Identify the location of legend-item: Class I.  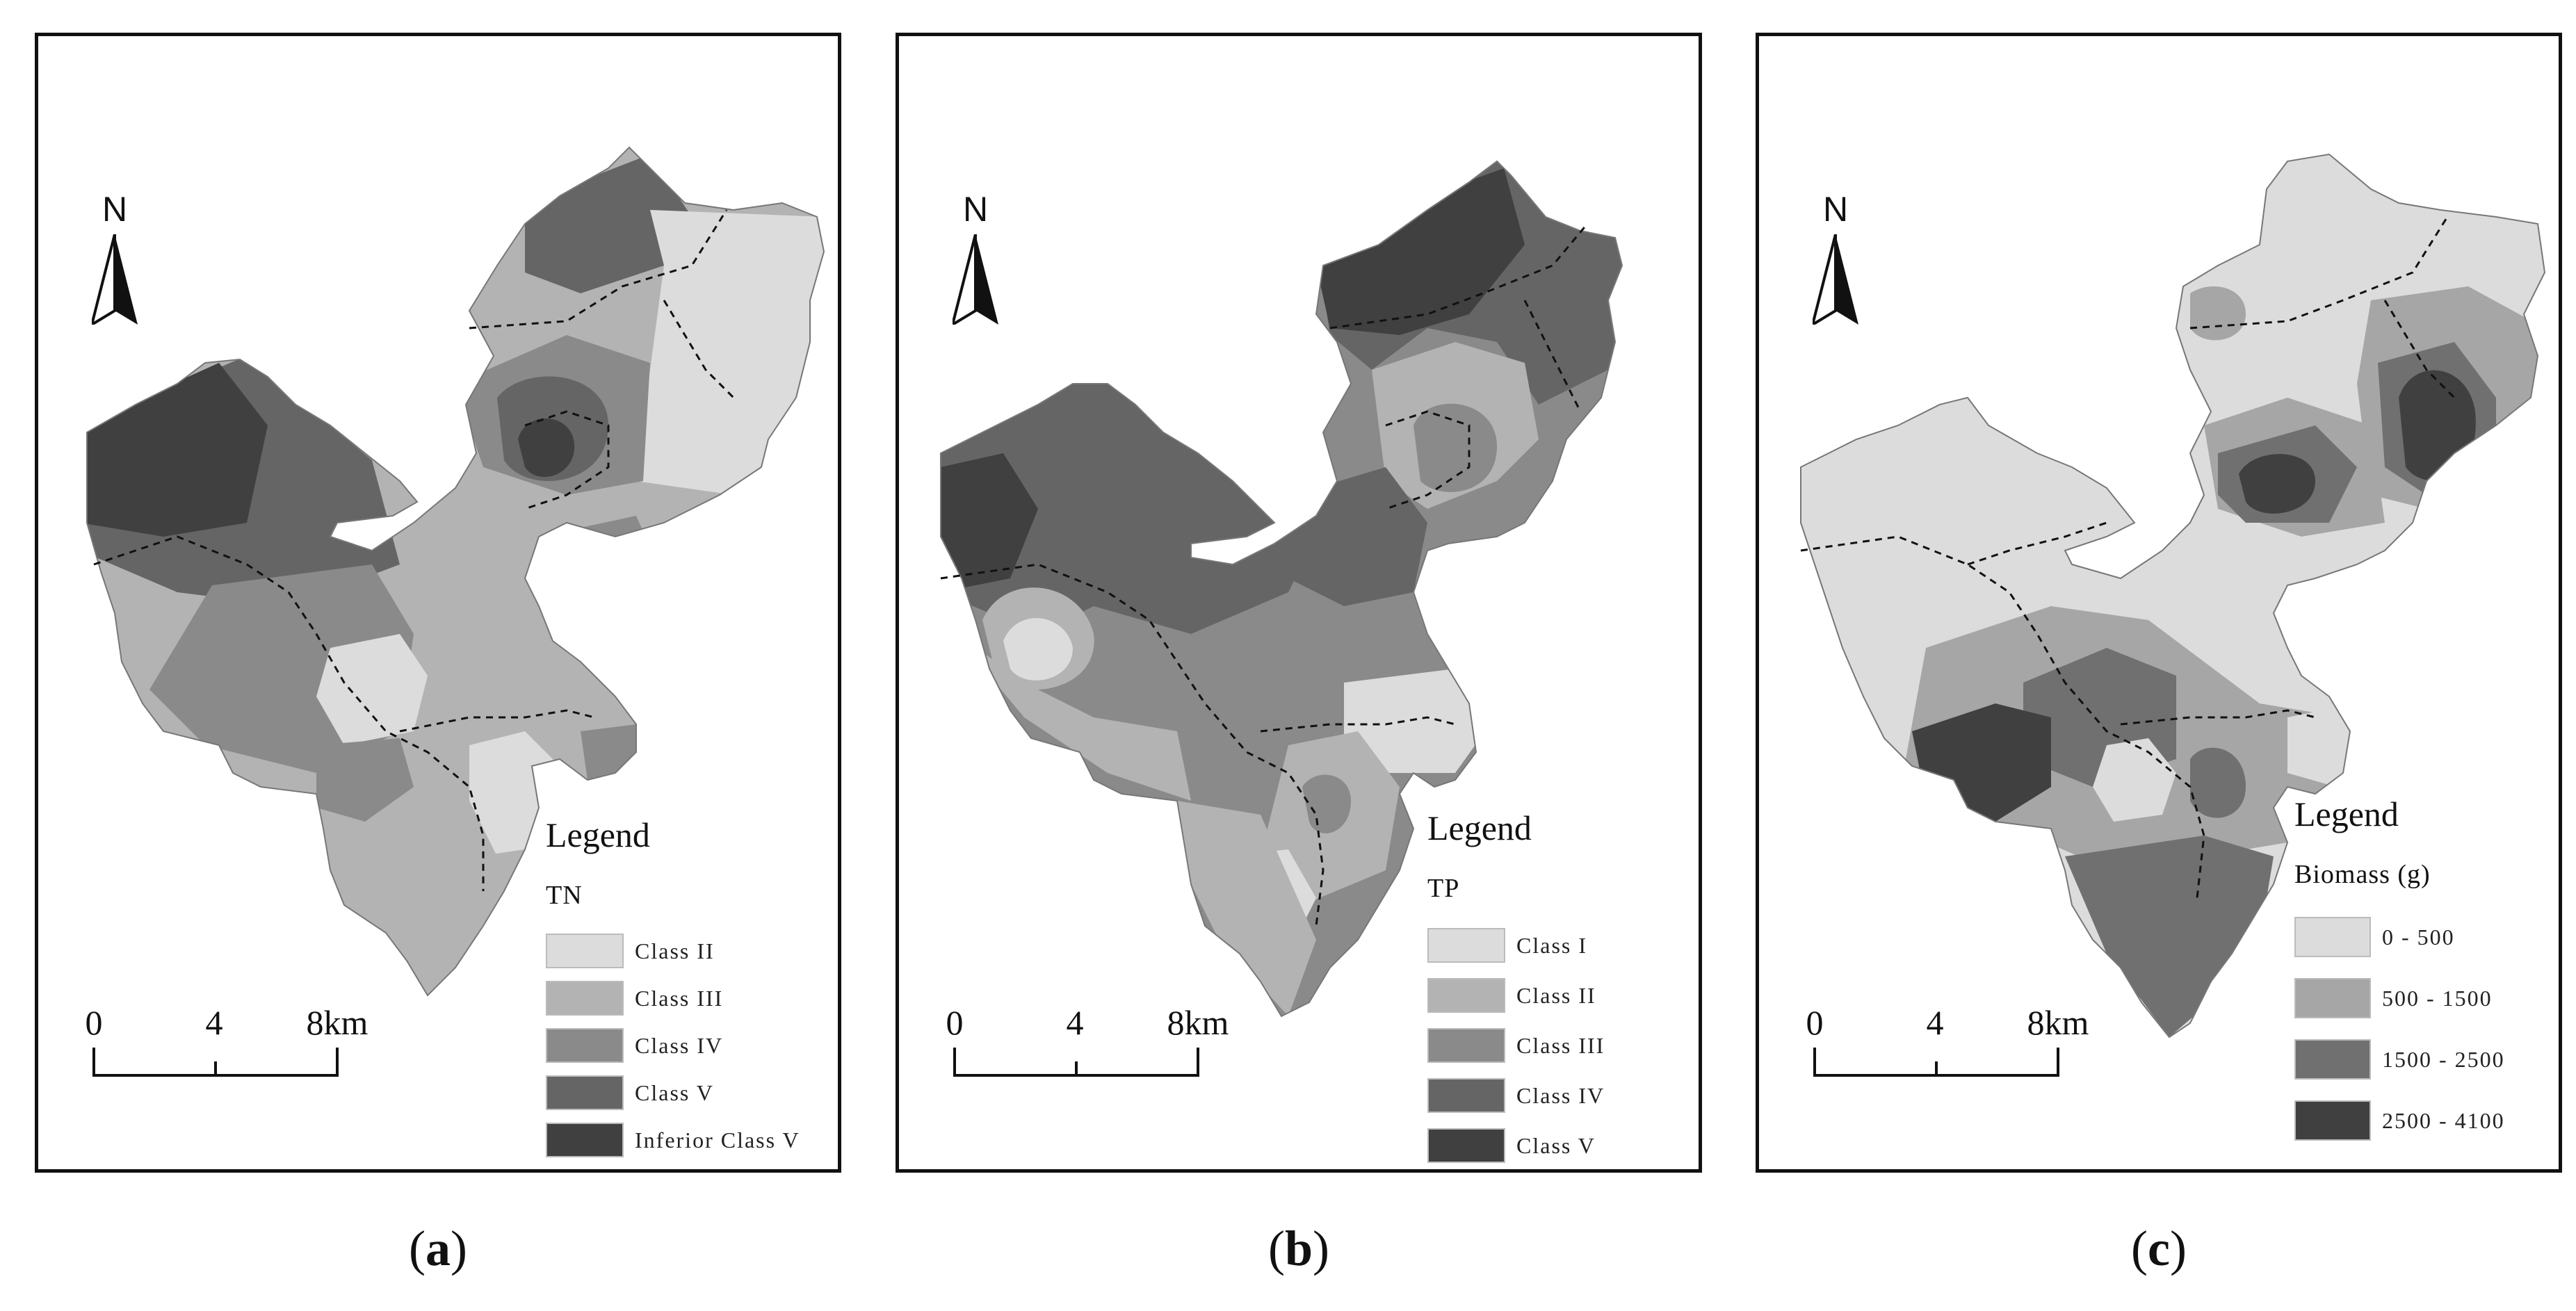
(1516, 945).